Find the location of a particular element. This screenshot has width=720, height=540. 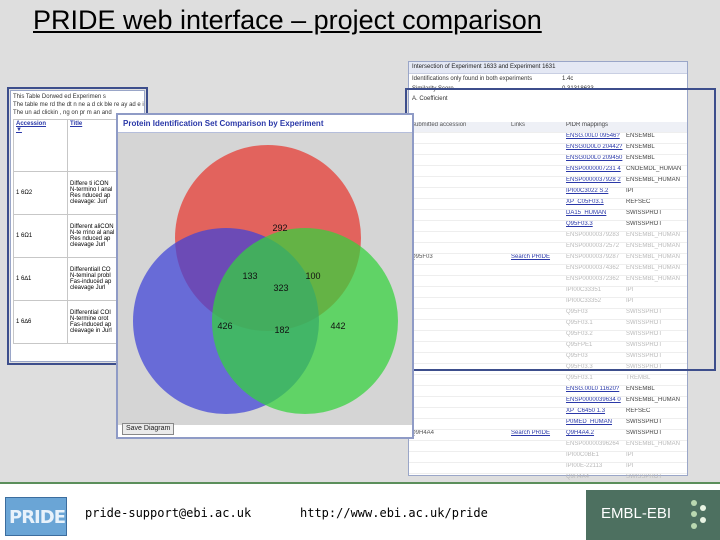

table-row: Q95F03.1 SWISSPROT is located at coordinates (548, 325).